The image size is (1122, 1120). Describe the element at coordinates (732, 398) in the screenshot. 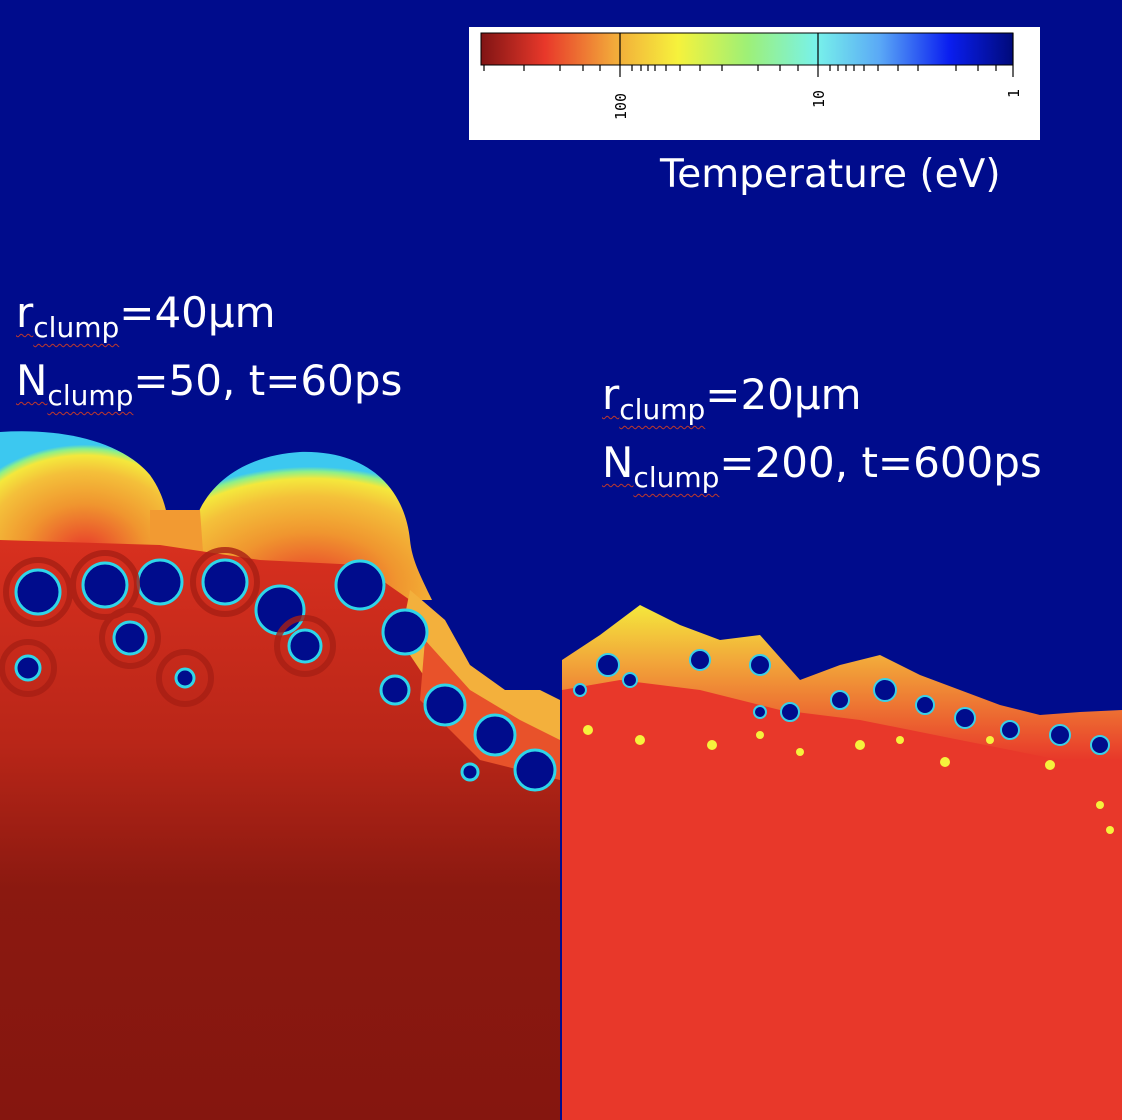

I see `right-label-radius: rclump=20μm` at that location.